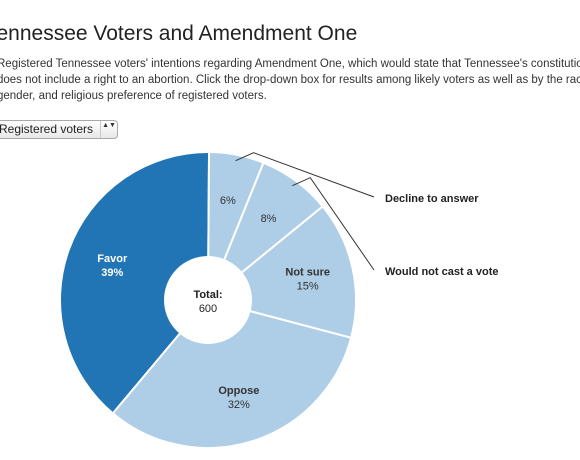 The image size is (580, 460). What do you see at coordinates (308, 286) in the screenshot?
I see `slice-value-label: 15%` at bounding box center [308, 286].